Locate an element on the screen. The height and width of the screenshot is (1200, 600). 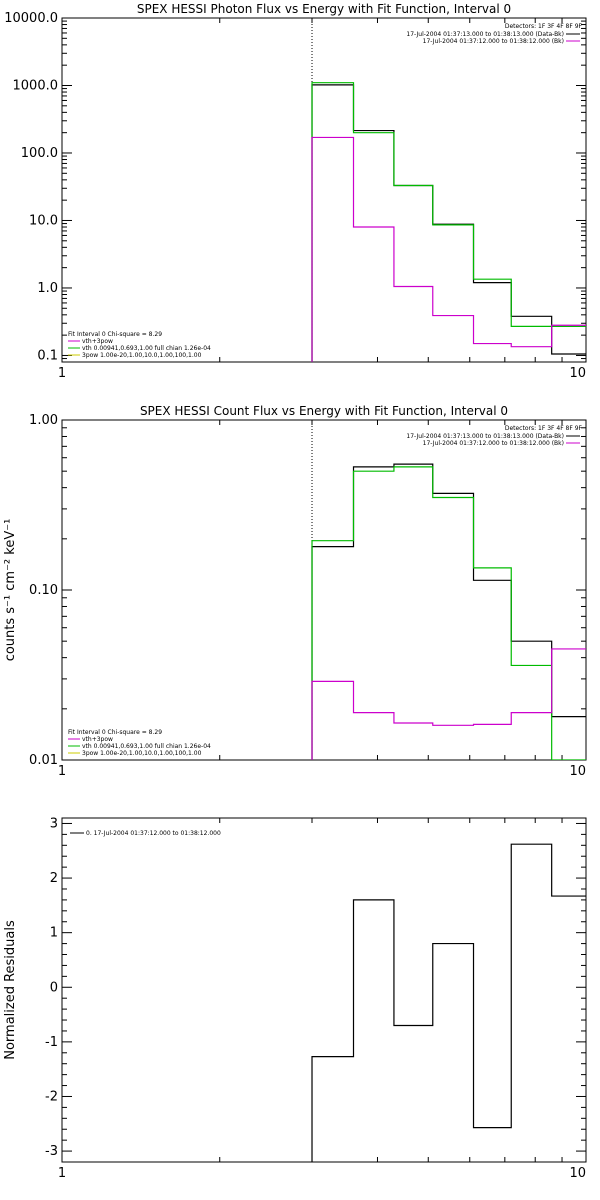
y-axis-label: counts s⁻¹ cm⁻² keV⁻¹ is located at coordinates (10, 590).